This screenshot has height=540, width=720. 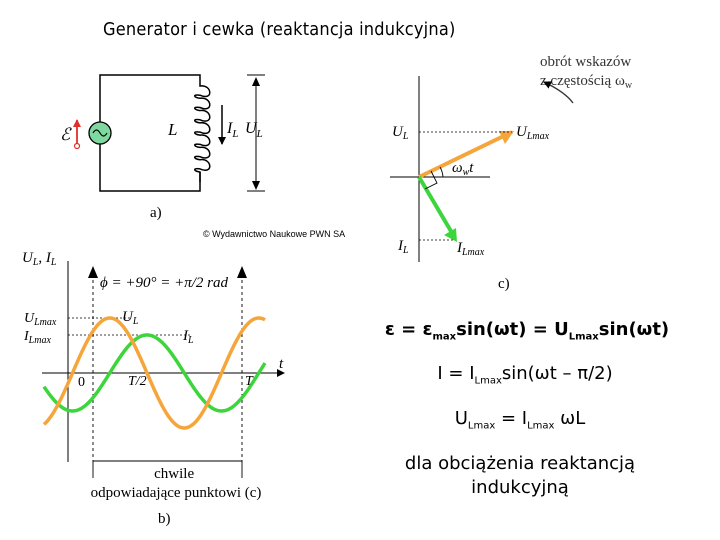 I want to click on tick-half: T/2, so click(x=137, y=381).